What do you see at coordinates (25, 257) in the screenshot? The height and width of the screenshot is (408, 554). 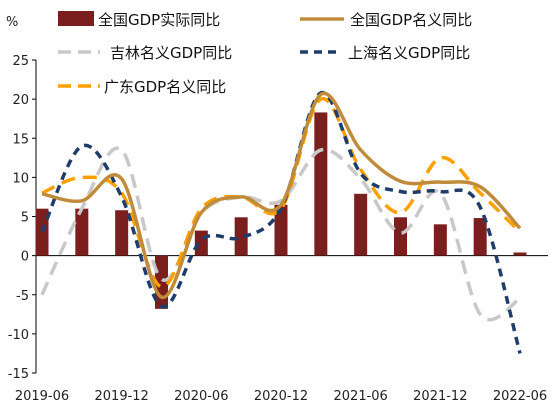 I see `y-tick-label: 0` at bounding box center [25, 257].